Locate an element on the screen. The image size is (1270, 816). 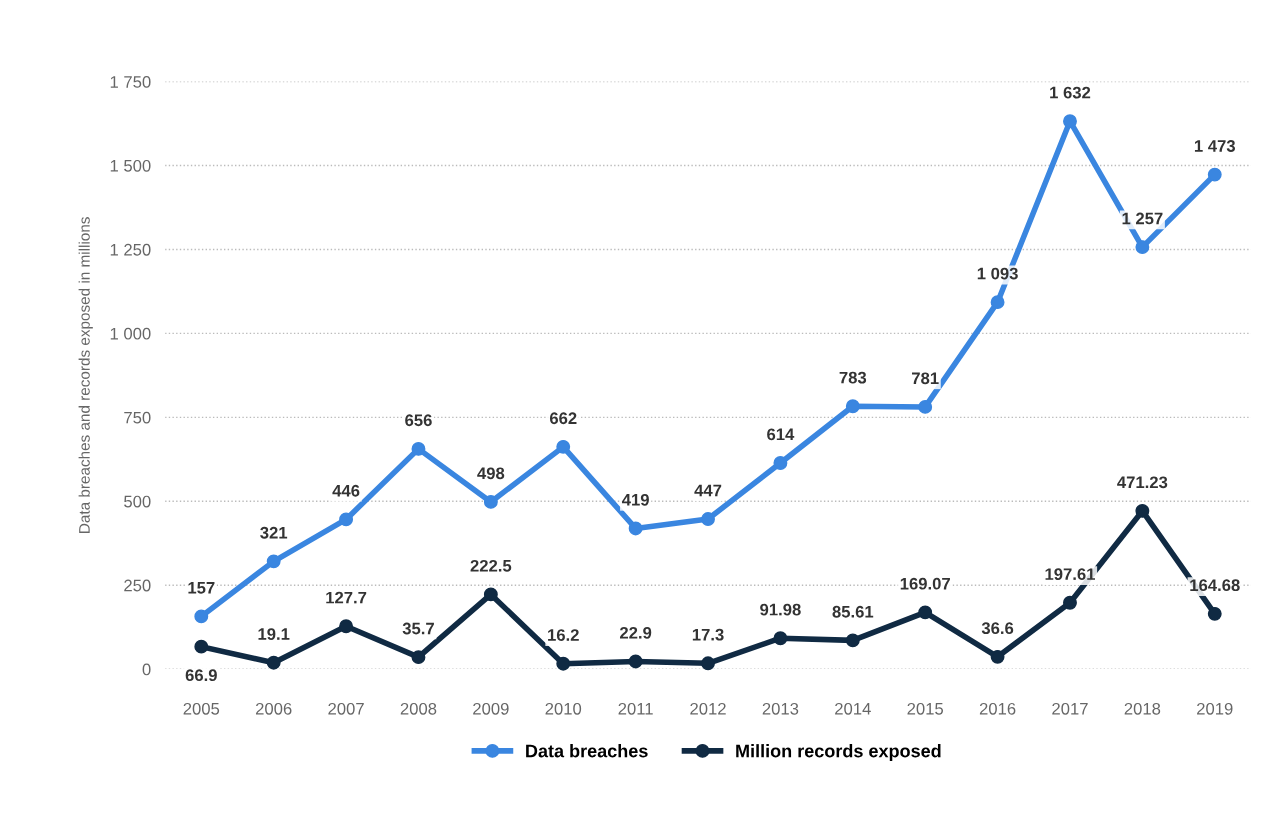
data-label: 1 632 is located at coordinates (1070, 92).